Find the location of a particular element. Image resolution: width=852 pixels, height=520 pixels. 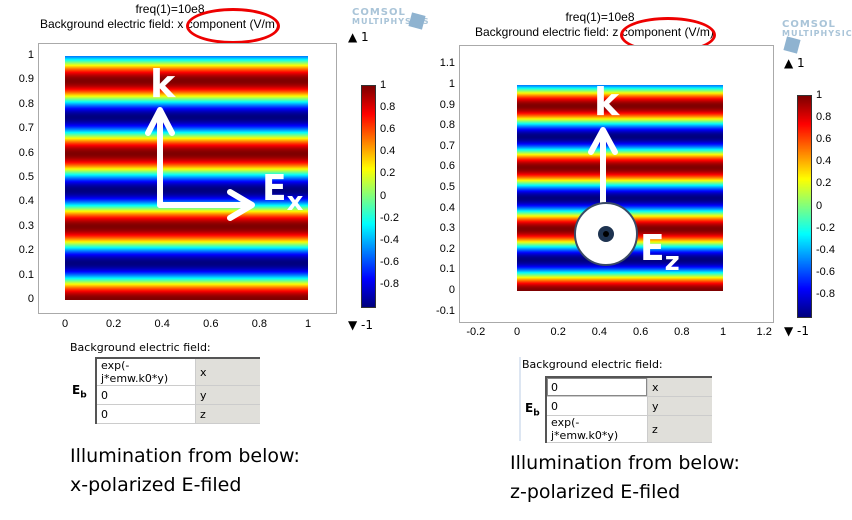

colorbar-tick-label: -0.8 is located at coordinates (825, 293).